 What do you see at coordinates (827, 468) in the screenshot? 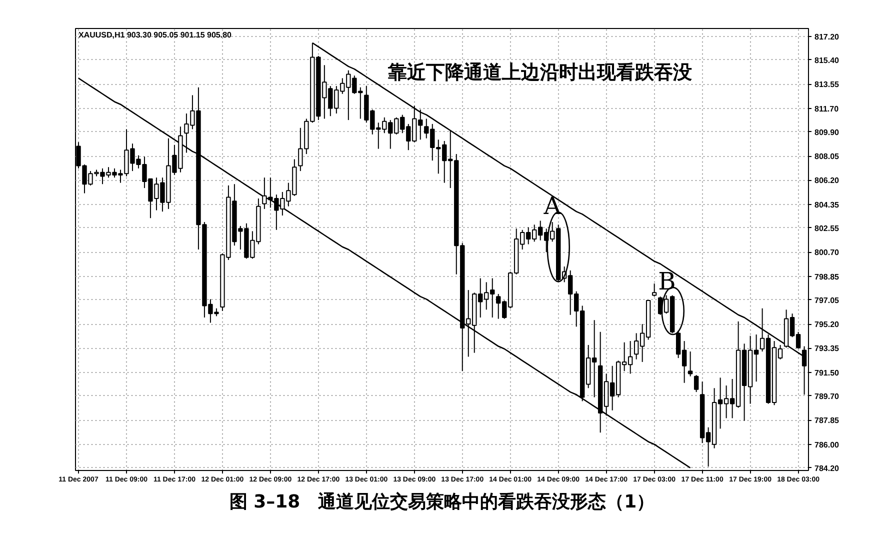
I see `y-tick-label: 784.20` at bounding box center [827, 468].